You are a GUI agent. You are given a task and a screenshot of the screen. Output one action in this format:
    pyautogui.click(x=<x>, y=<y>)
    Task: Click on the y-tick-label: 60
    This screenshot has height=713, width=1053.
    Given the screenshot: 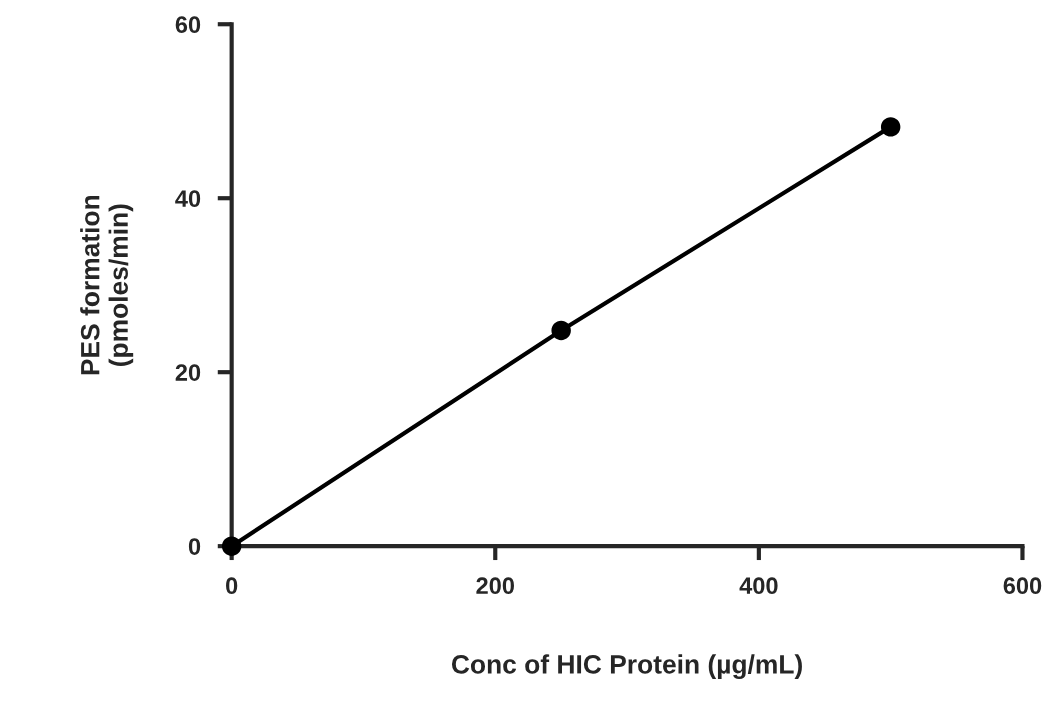 What is the action you would take?
    pyautogui.click(x=188, y=25)
    